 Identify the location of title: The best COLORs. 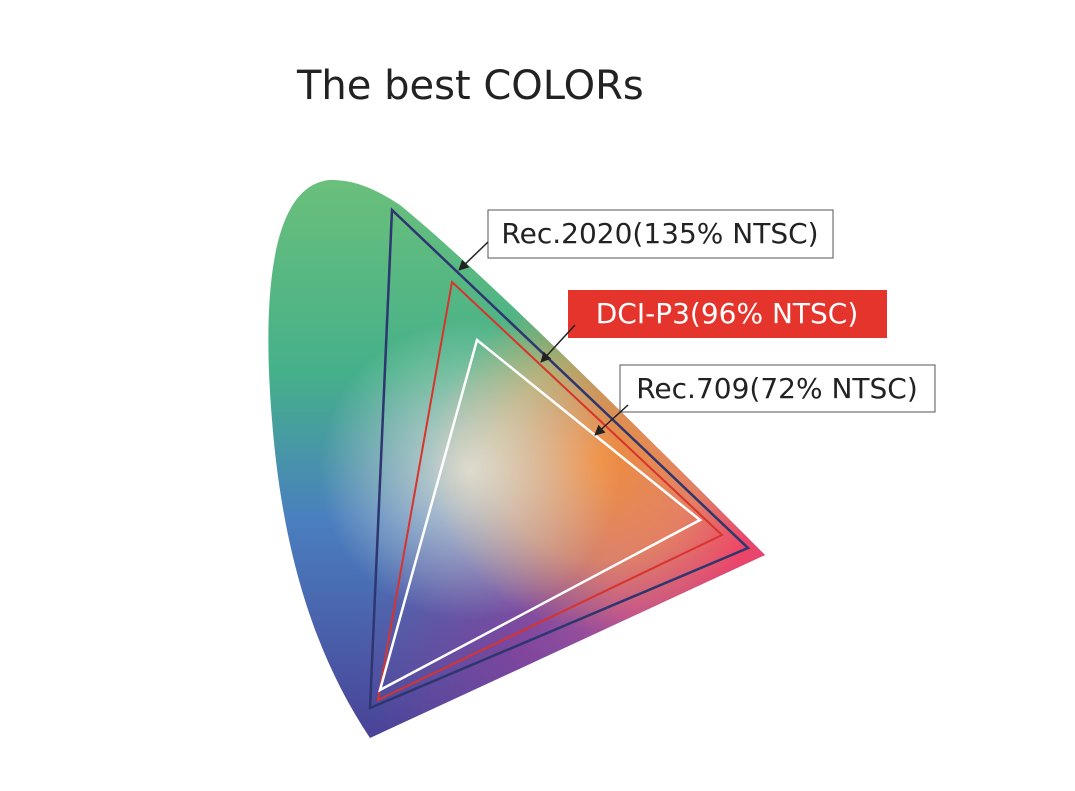
(470, 86).